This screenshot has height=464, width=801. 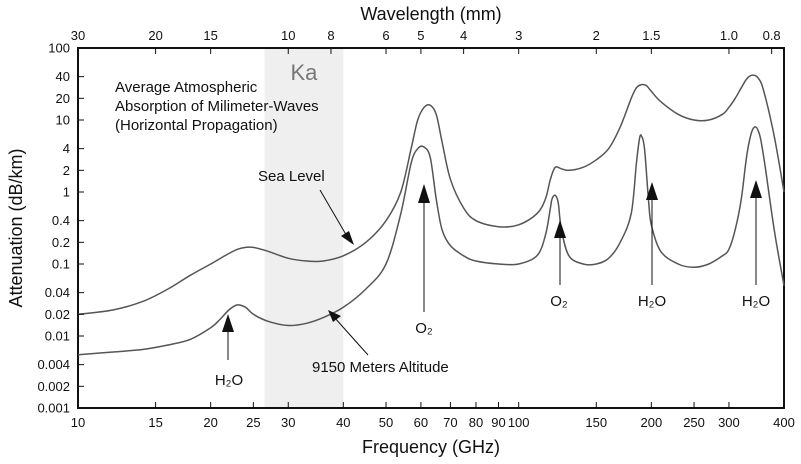 I want to click on altitude-label: 9150 Meters Altitude, so click(x=380, y=367).